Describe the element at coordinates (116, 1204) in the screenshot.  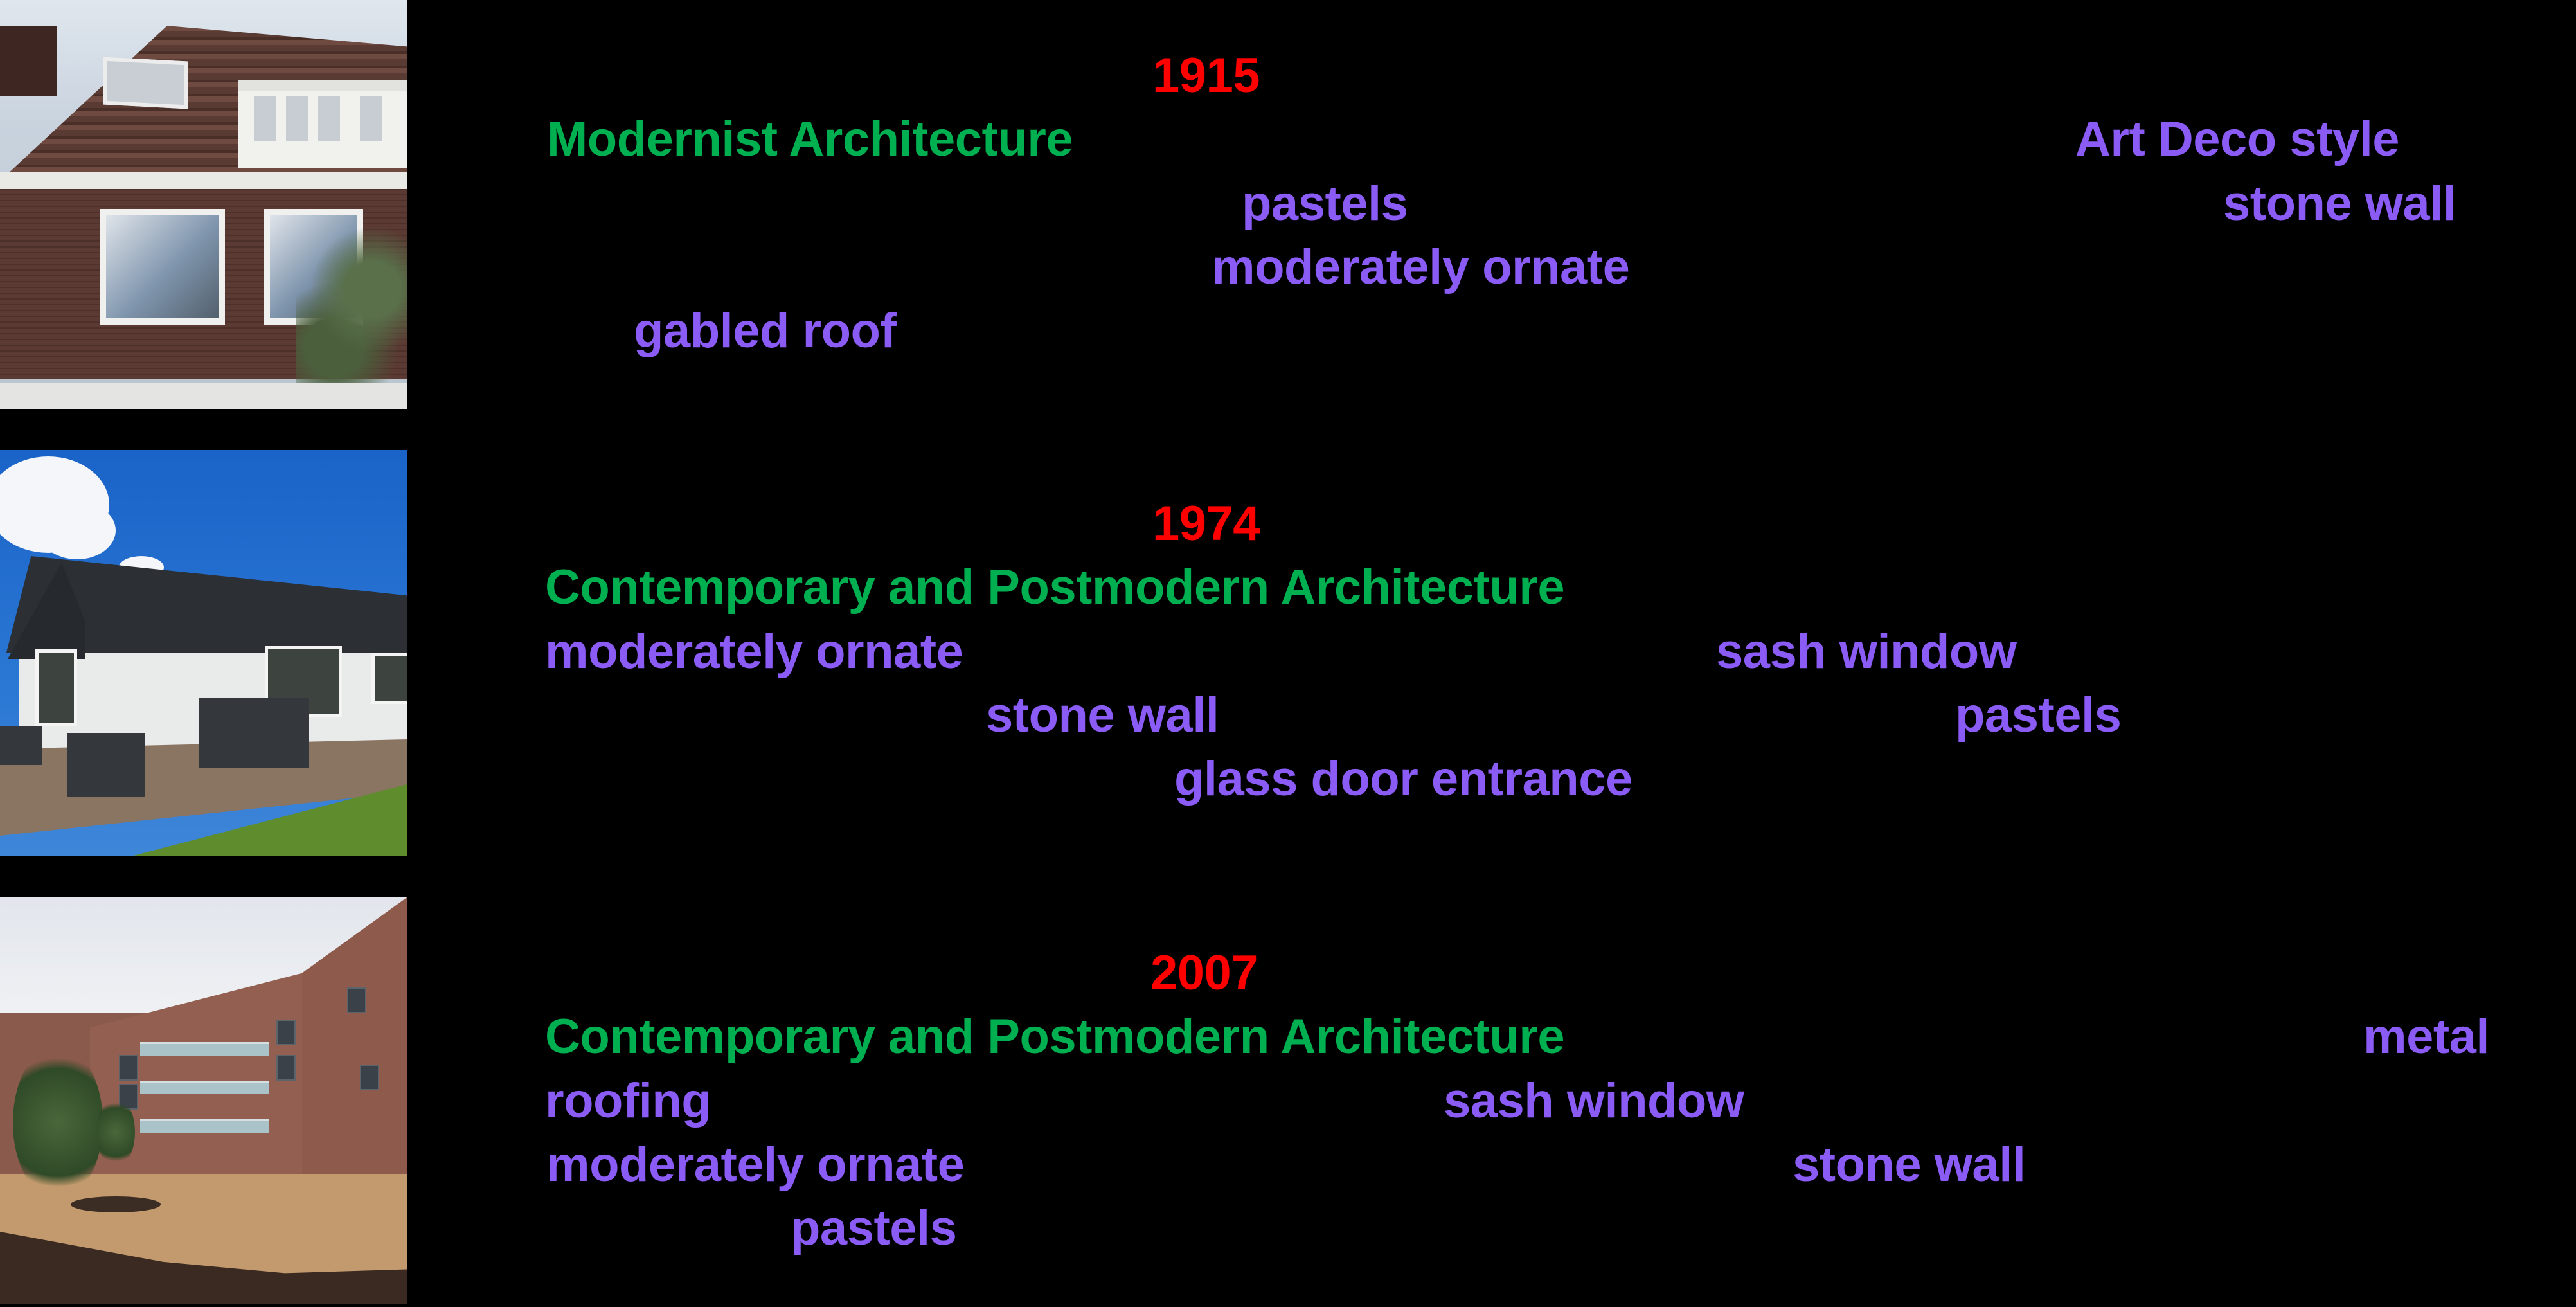
I see `planting-bed-shape` at that location.